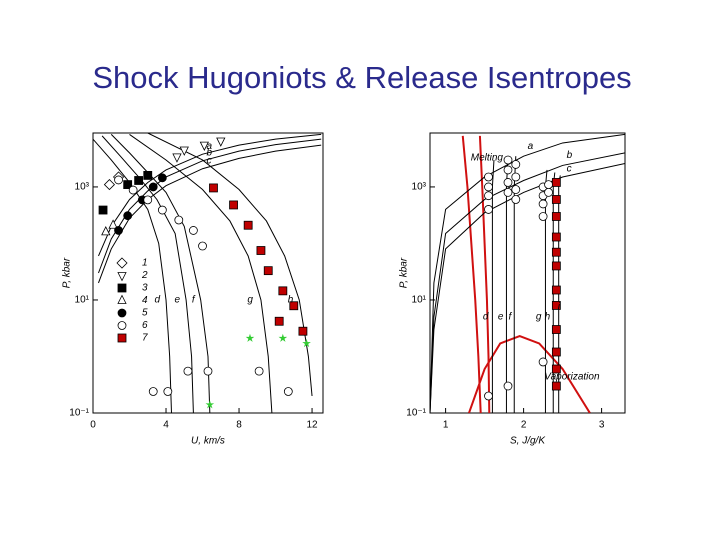 Image resolution: width=720 pixels, height=545 pixels. Describe the element at coordinates (208, 441) in the screenshot. I see `x-axis-label: U, km/s` at that location.